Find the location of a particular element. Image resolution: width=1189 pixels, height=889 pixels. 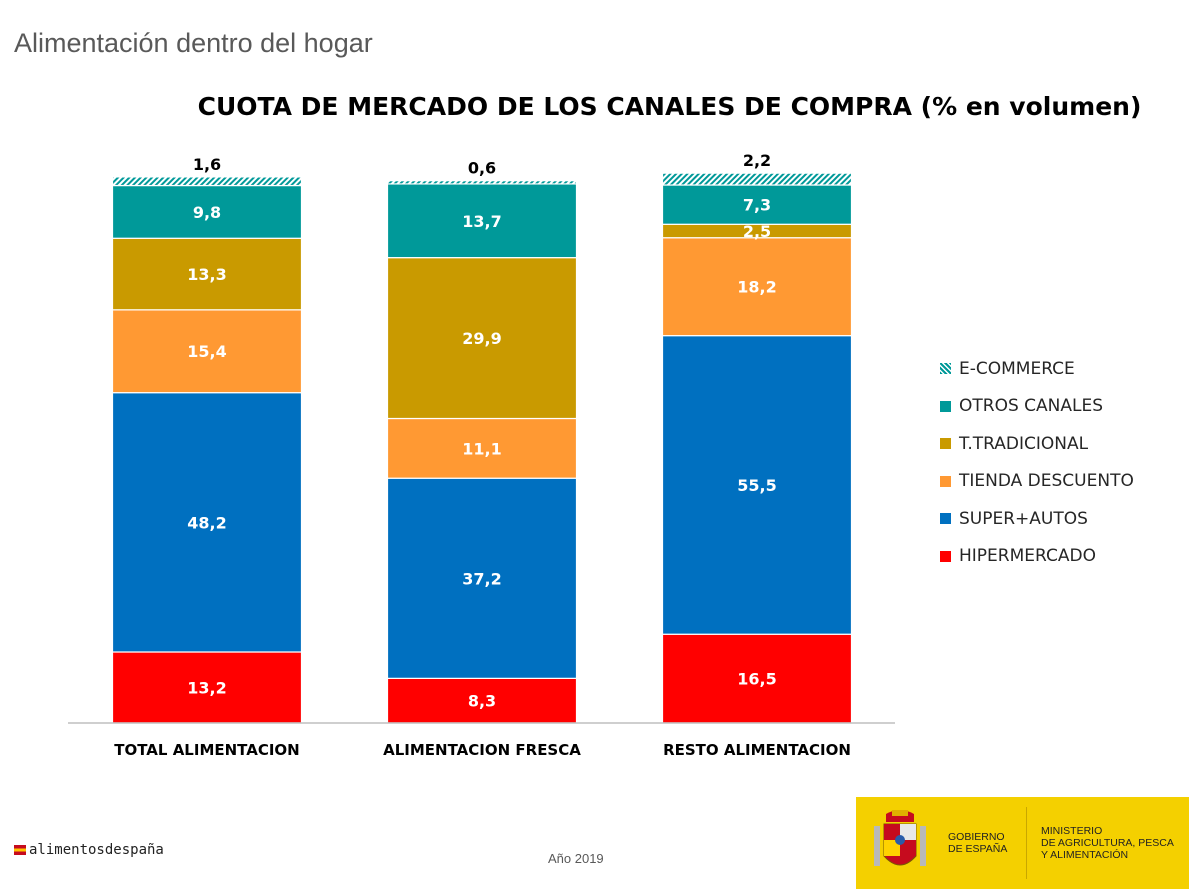

legend-label: TIENDA DESCUENTO is located at coordinates (1046, 481).